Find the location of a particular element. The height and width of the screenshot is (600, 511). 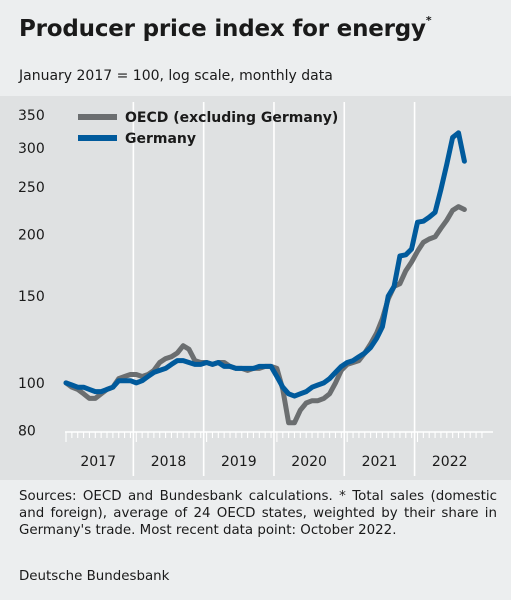

x-year-label: 2022 is located at coordinates (450, 462).